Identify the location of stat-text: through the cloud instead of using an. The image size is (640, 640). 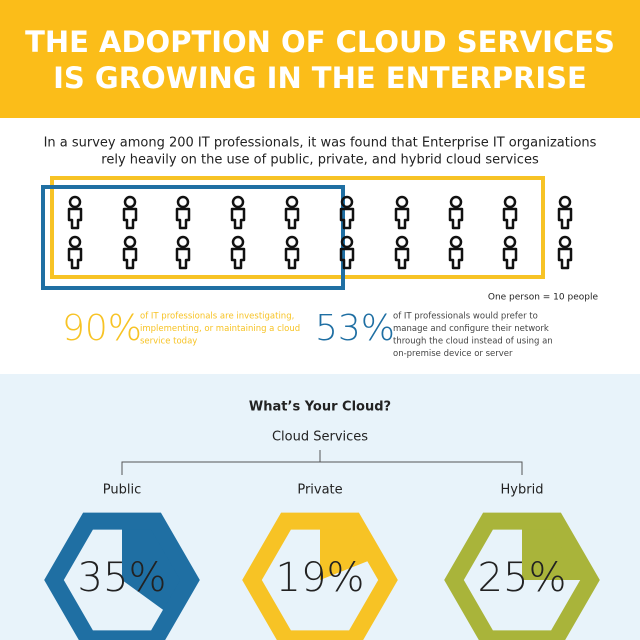
(473, 342).